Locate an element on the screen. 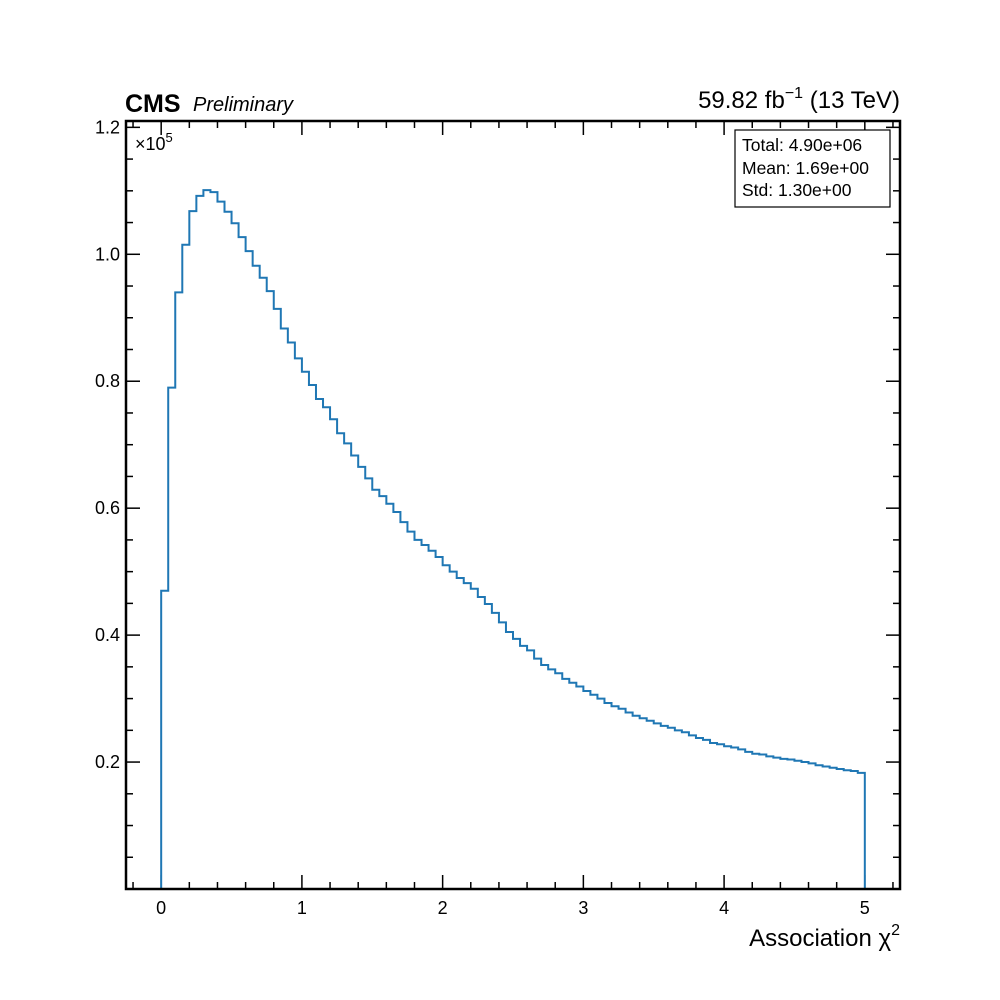 This screenshot has height=1000, width=1000. x-tick-label: 2 is located at coordinates (443, 908).